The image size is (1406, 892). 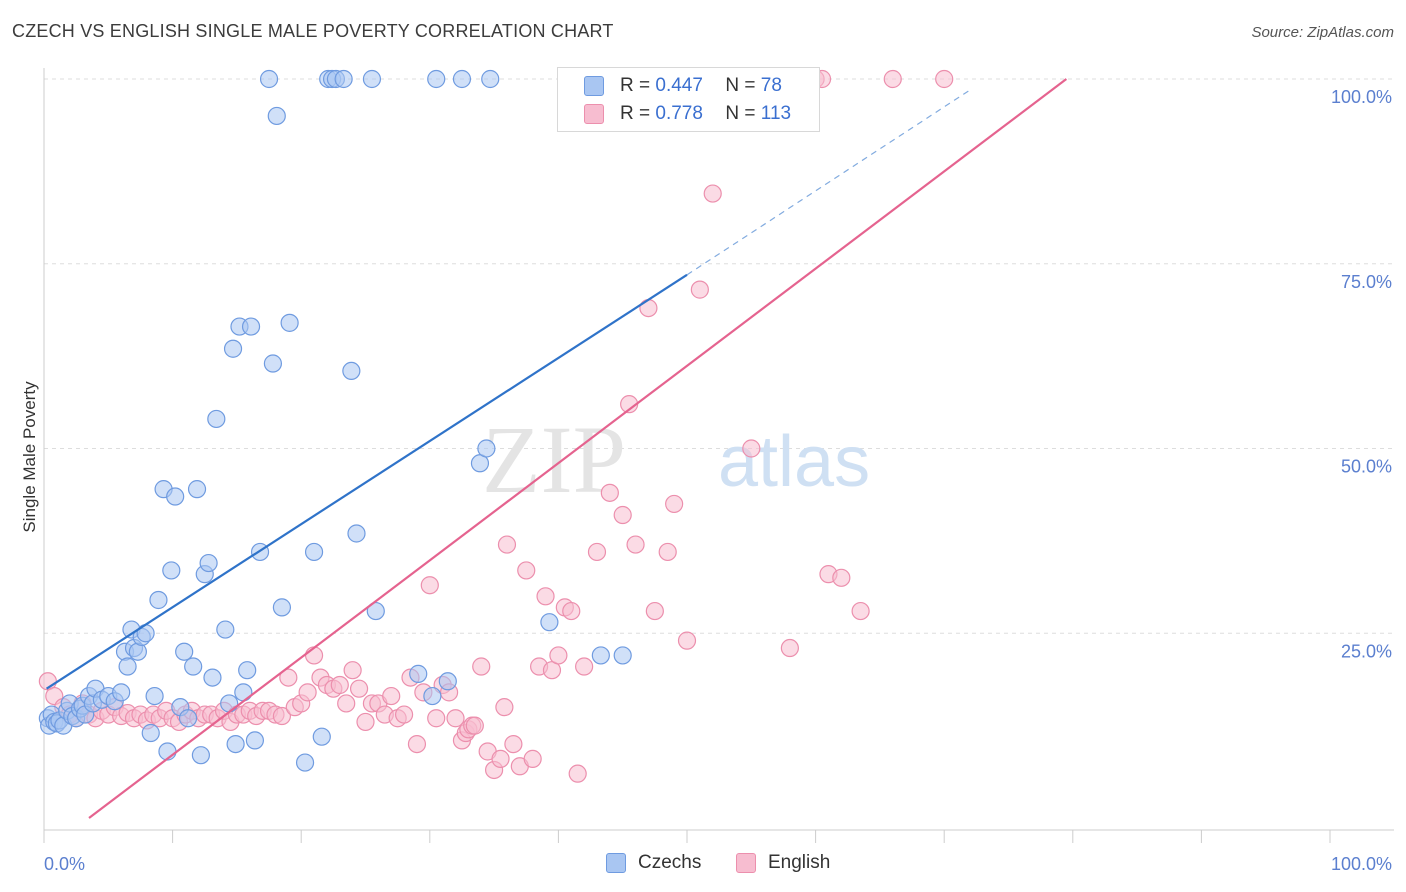 What do you see at coordinates (1366, 467) in the screenshot?
I see `y-tick-label: 50.0%` at bounding box center [1366, 467].